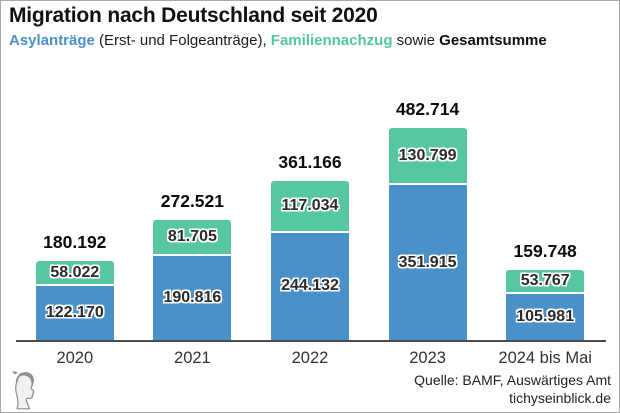 The height and width of the screenshot is (413, 620). I want to click on x-axis-label: 2021, so click(192, 358).